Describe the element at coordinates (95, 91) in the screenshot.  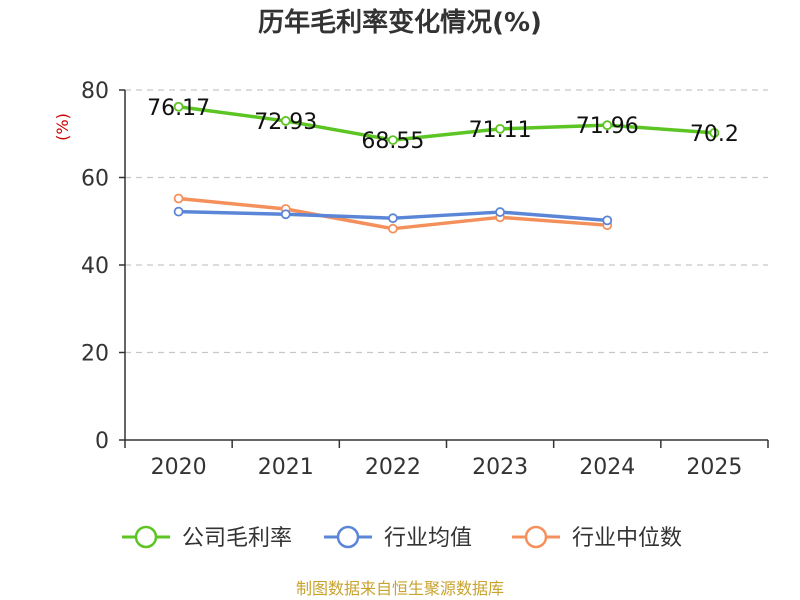
I see `y-tick-label: 80` at that location.